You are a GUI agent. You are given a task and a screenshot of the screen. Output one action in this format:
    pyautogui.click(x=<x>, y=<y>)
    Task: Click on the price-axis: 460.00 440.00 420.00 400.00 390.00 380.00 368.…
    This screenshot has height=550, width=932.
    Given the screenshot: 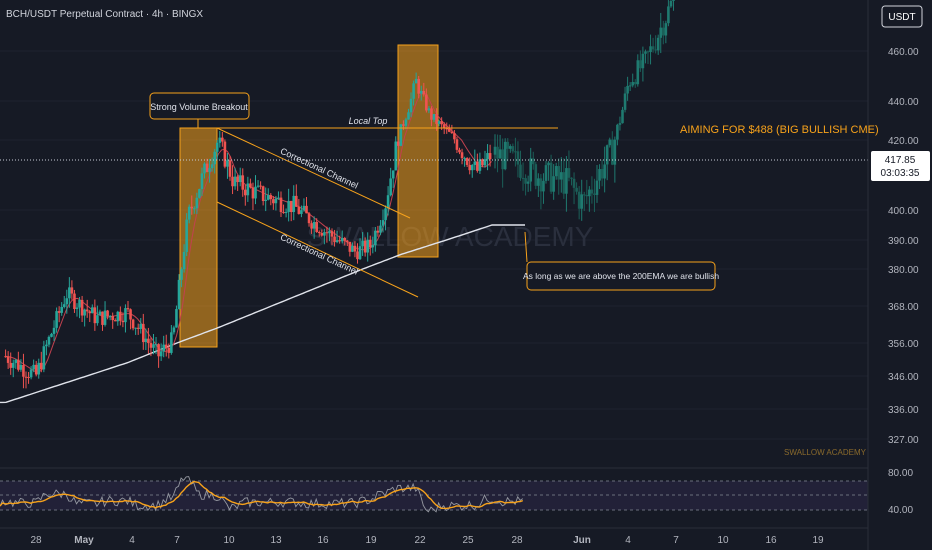 What is the action you would take?
    pyautogui.click(x=903, y=246)
    